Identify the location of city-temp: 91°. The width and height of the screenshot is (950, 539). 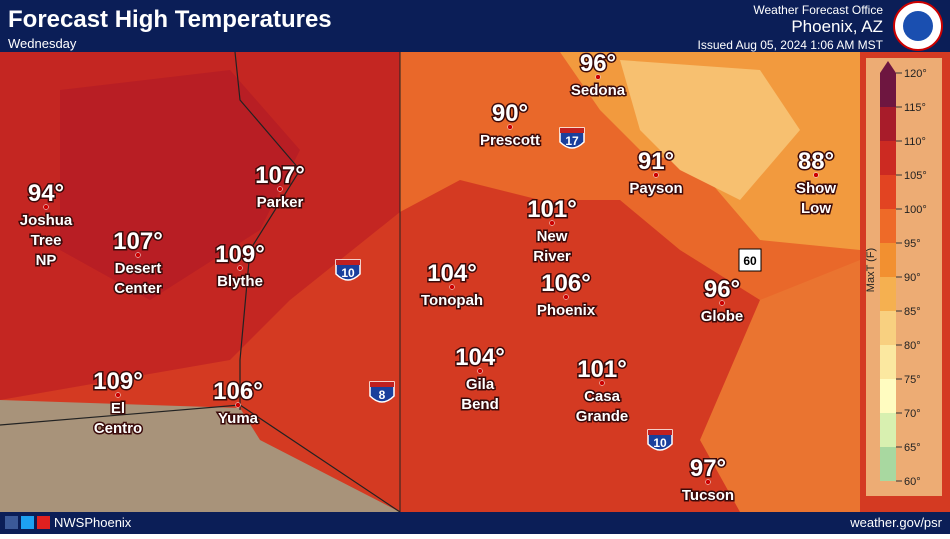
(656, 161).